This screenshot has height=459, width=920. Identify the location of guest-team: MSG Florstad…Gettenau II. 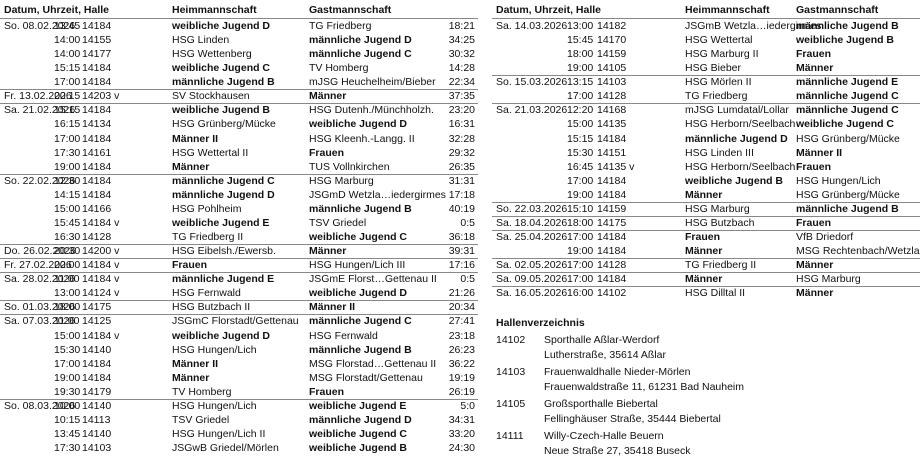
(373, 363).